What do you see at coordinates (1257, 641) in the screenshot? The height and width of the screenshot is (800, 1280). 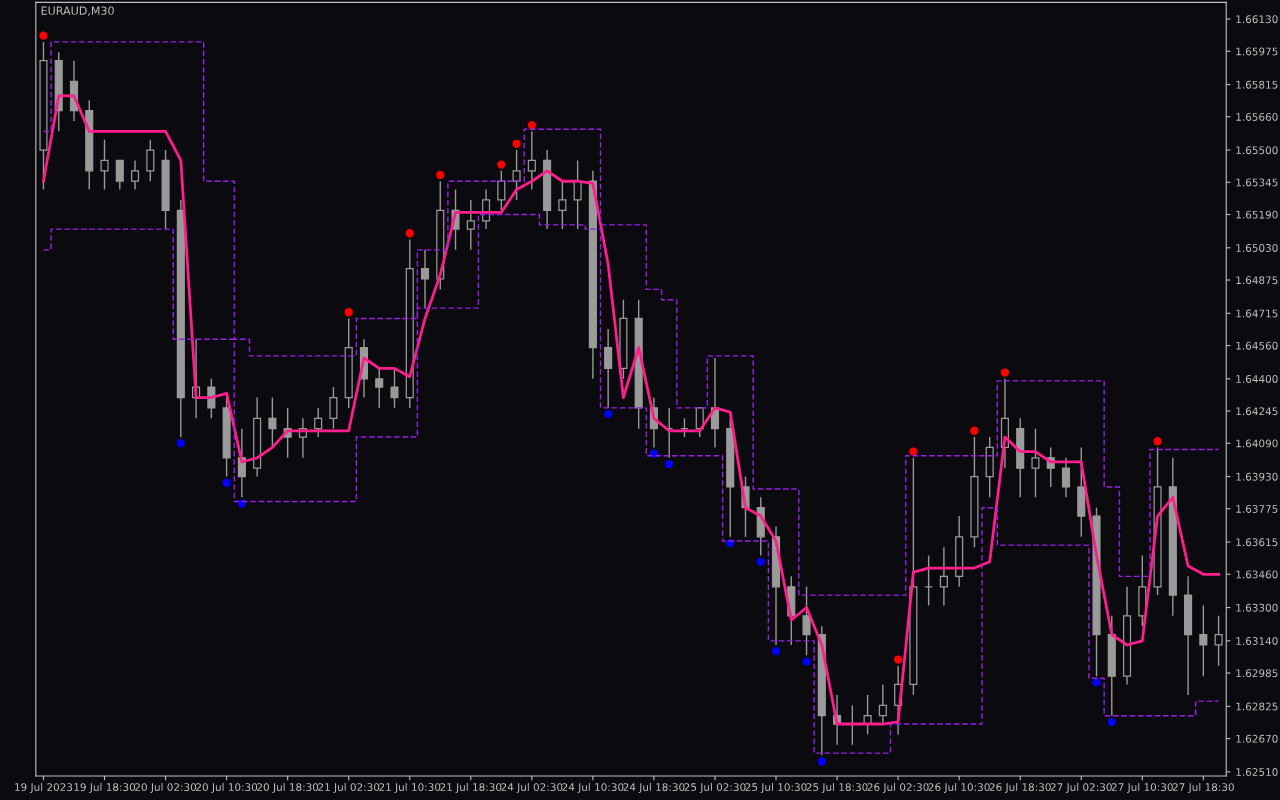 I see `y-tick-label: 1.63140` at bounding box center [1257, 641].